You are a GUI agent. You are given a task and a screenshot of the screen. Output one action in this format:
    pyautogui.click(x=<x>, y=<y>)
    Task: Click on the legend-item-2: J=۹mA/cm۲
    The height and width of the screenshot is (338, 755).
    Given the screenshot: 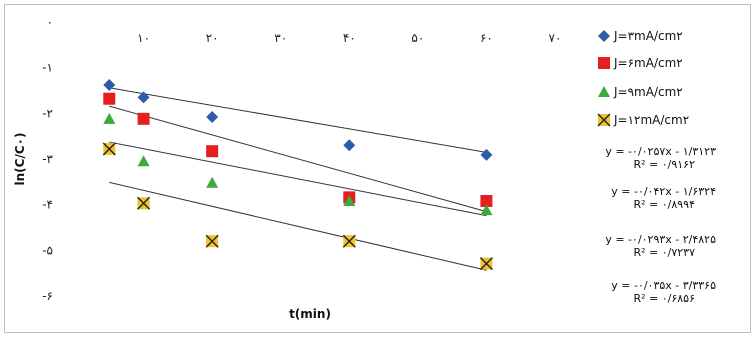 What is the action you would take?
    pyautogui.click(x=640, y=92)
    